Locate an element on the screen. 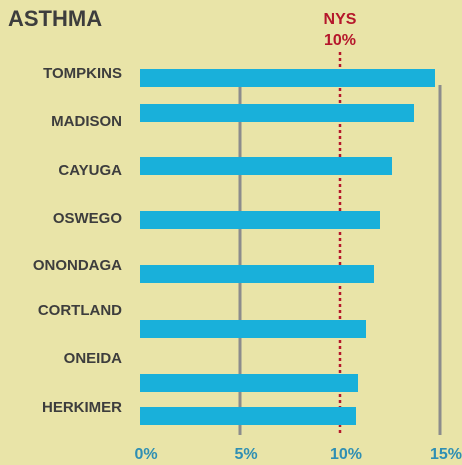 This screenshot has height=465, width=462. y-tick-label: CORTLAND is located at coordinates (80, 310).